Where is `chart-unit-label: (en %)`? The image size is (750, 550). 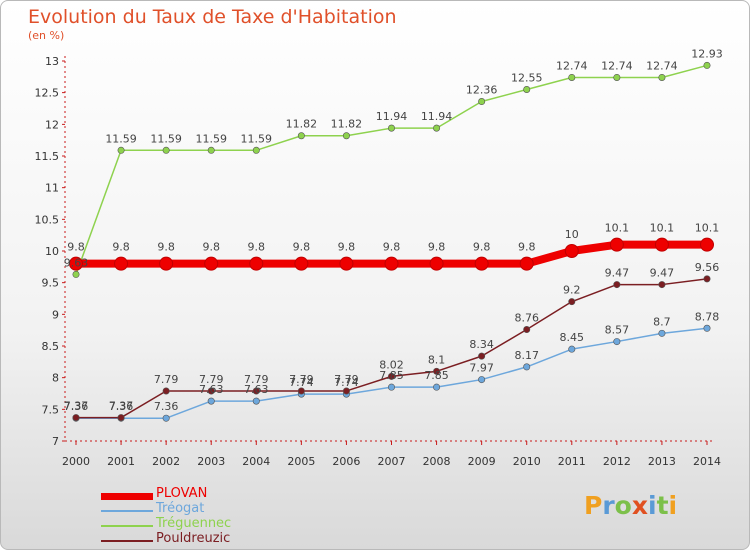
chart-unit-label: (en %) is located at coordinates (46, 35).